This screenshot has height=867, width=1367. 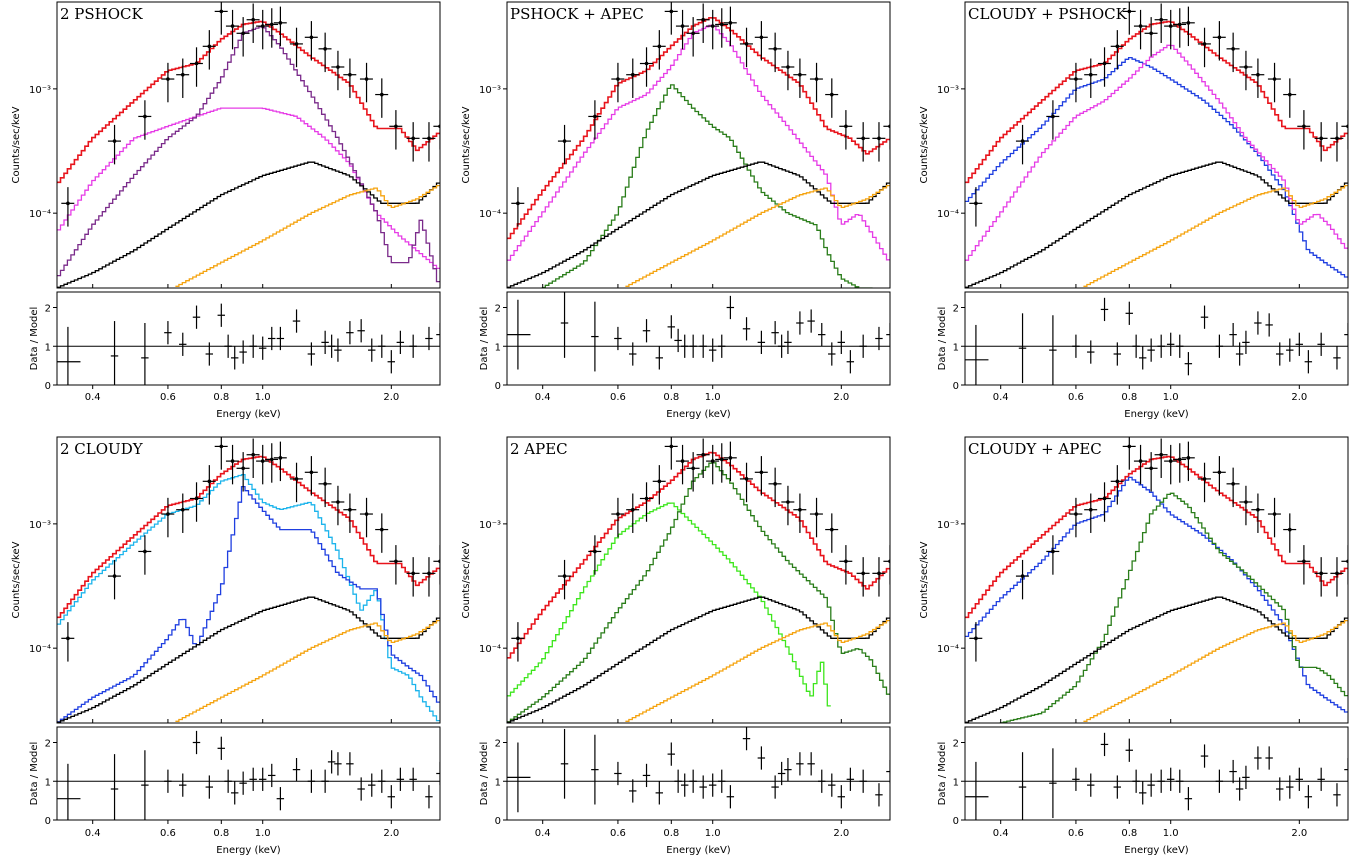 I want to click on upper-ytick-label: 10⁻³, so click(x=948, y=525).